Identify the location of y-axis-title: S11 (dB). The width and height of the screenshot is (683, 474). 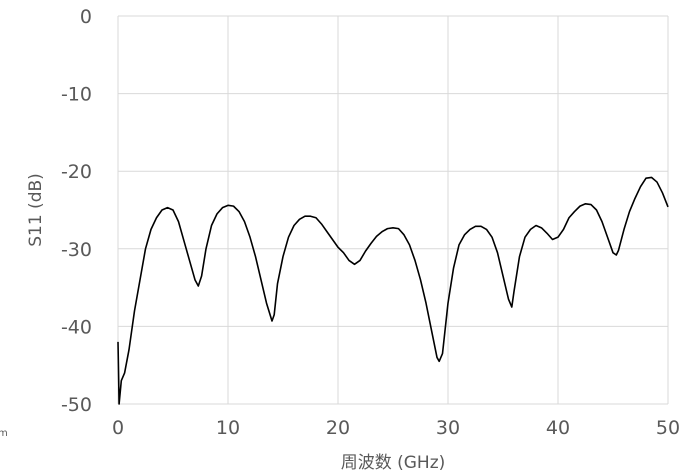
(36, 210).